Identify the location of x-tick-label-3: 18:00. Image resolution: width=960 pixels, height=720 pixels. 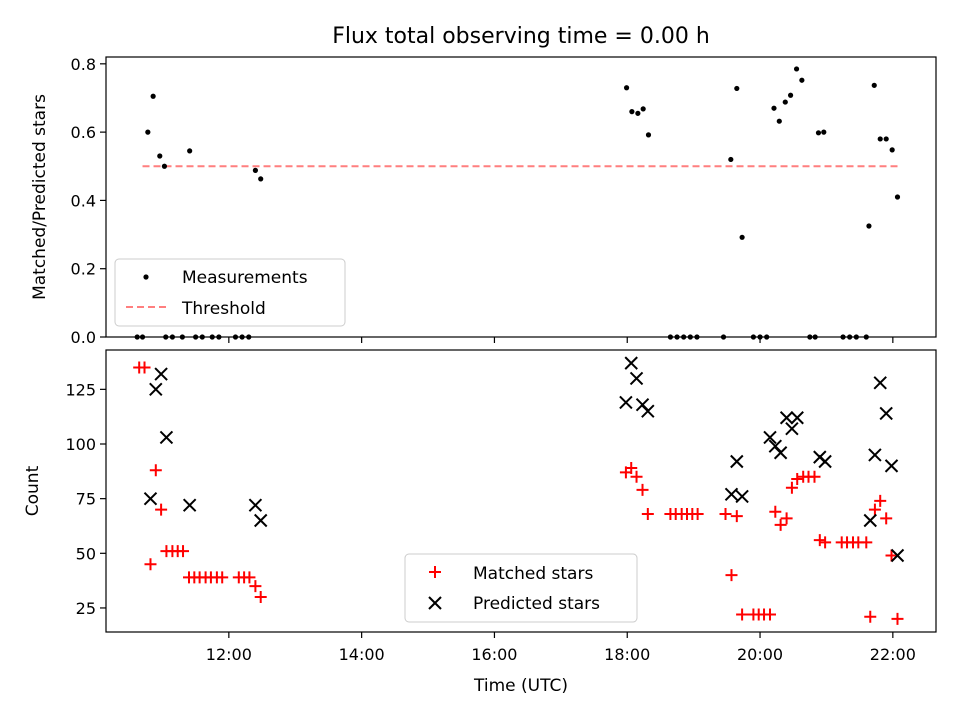
(627, 654).